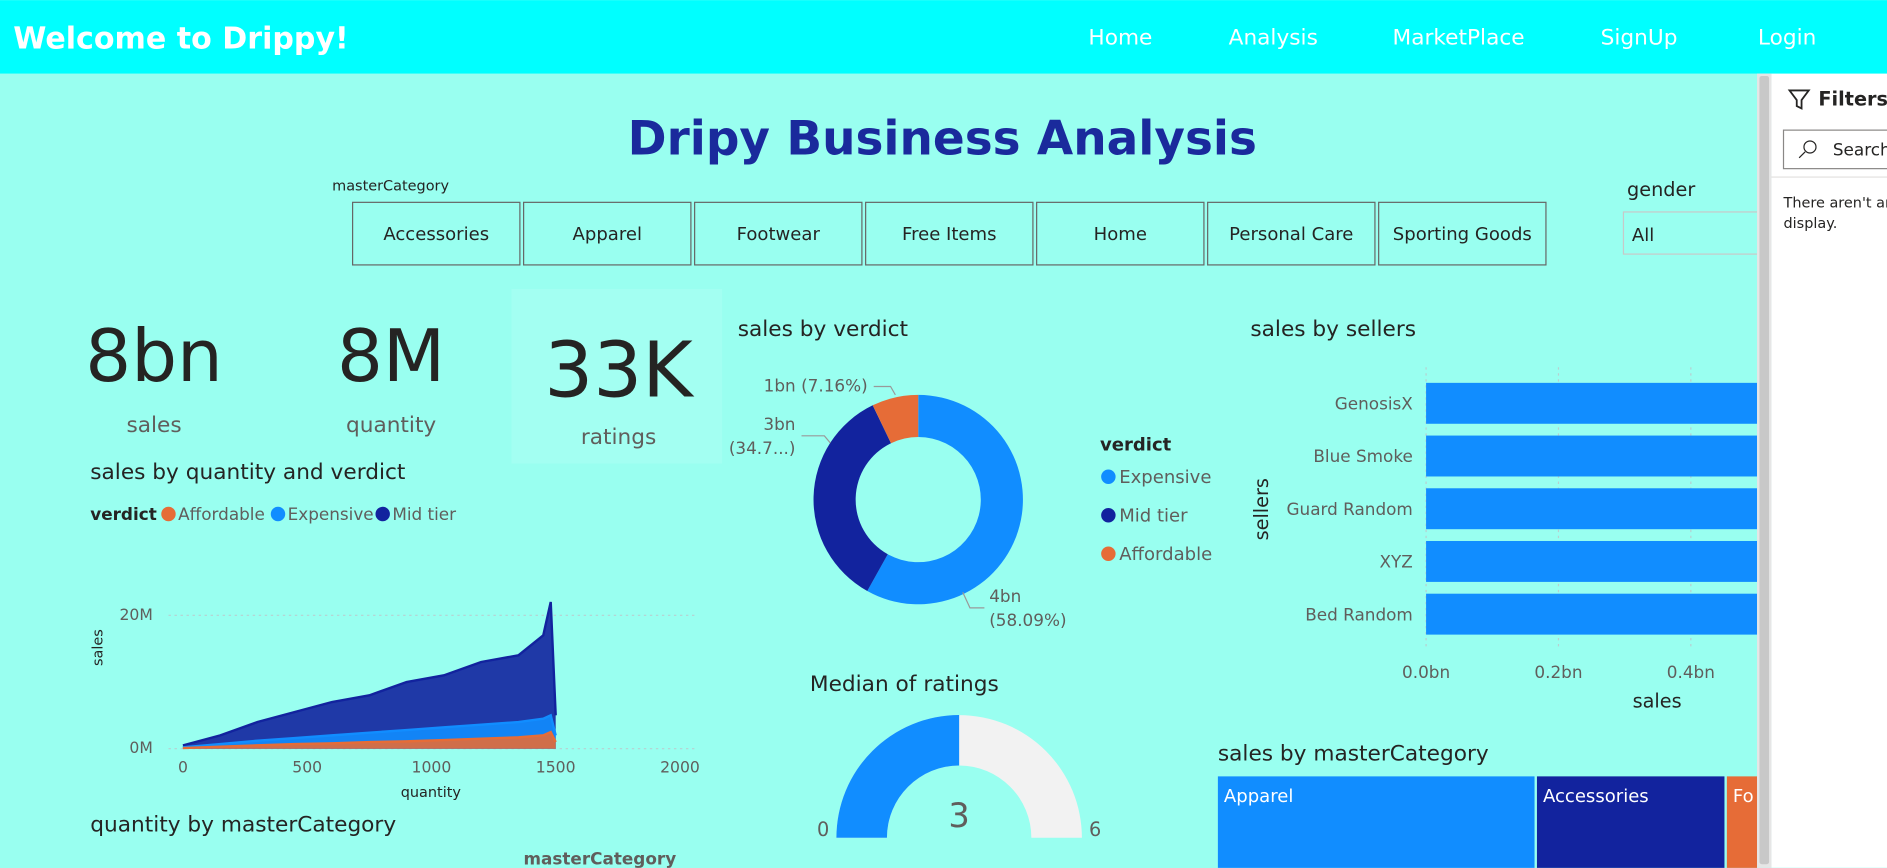 The width and height of the screenshot is (1887, 868). I want to click on slicer-option: Free Items, so click(949, 234).